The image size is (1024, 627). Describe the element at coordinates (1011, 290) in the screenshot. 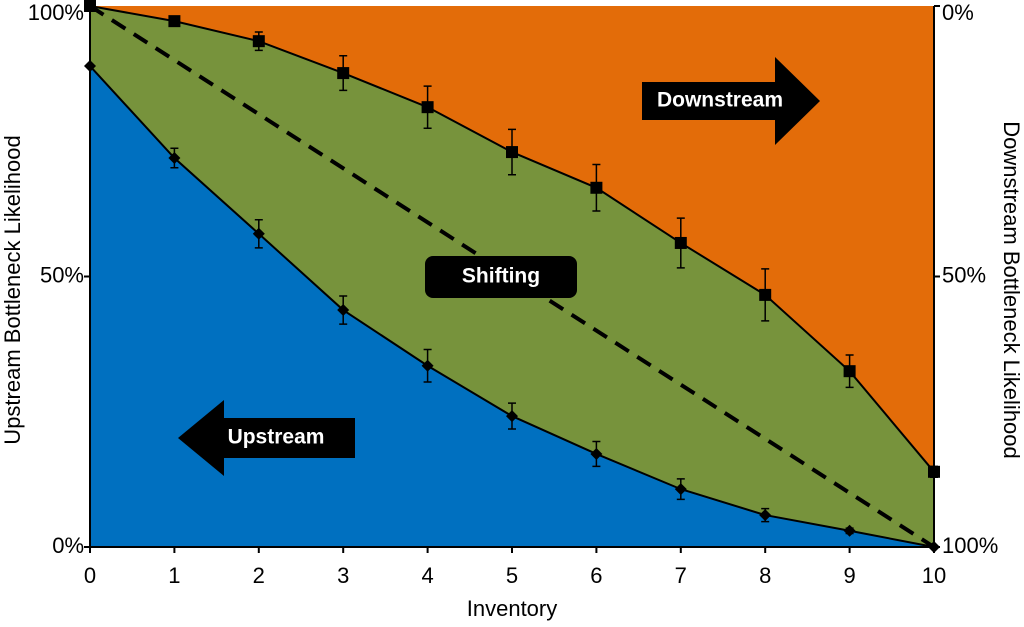

I see `y2-axis-label: Downstream Bottleneck Likelihood` at that location.